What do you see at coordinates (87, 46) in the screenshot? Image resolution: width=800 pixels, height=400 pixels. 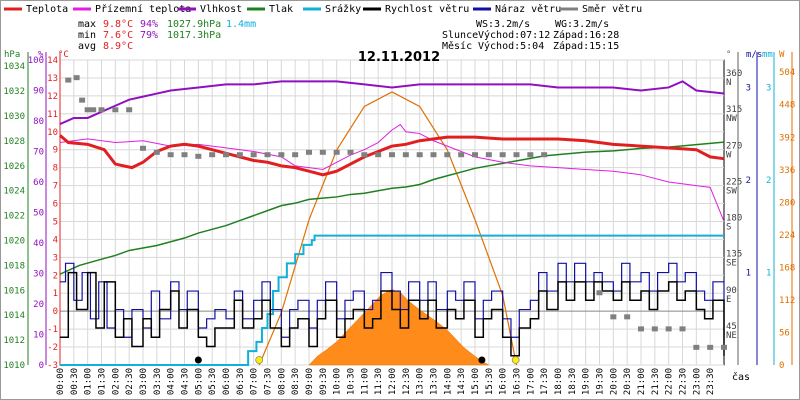 I see `stat-avg-label: avg` at bounding box center [87, 46].